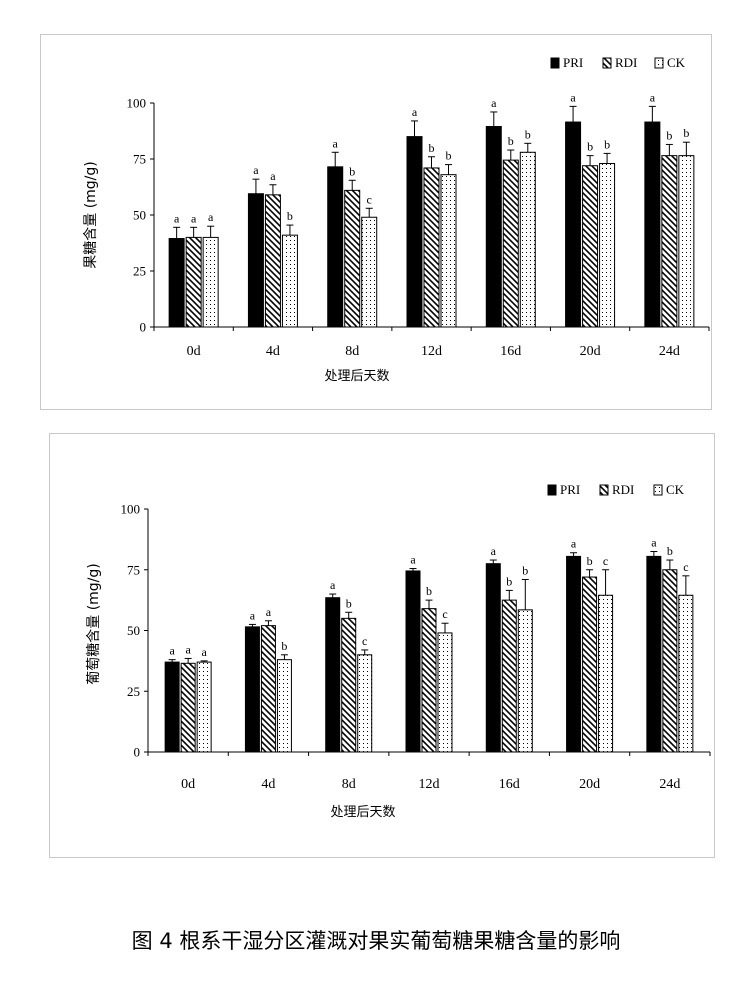 This screenshot has height=990, width=752. Describe the element at coordinates (91, 215) in the screenshot. I see `y-axis-title: 果糖含量 (mg/g)` at that location.